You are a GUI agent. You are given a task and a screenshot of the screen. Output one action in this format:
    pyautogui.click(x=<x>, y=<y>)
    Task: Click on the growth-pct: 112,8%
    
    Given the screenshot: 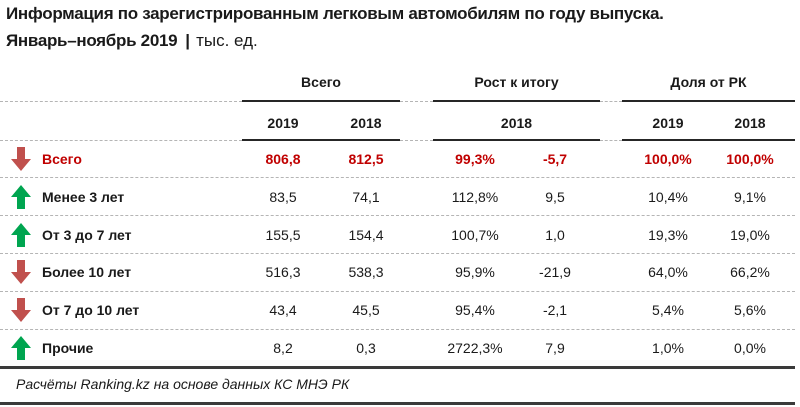 What is the action you would take?
    pyautogui.click(x=475, y=197)
    